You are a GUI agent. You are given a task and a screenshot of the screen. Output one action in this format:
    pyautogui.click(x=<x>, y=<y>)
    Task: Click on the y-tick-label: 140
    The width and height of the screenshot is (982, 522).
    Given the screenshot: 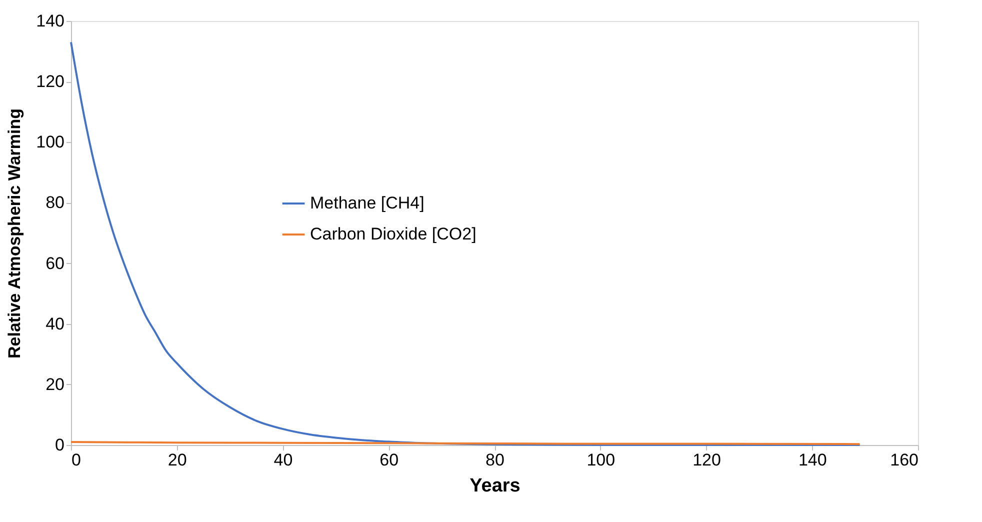 What is the action you would take?
    pyautogui.click(x=50, y=21)
    